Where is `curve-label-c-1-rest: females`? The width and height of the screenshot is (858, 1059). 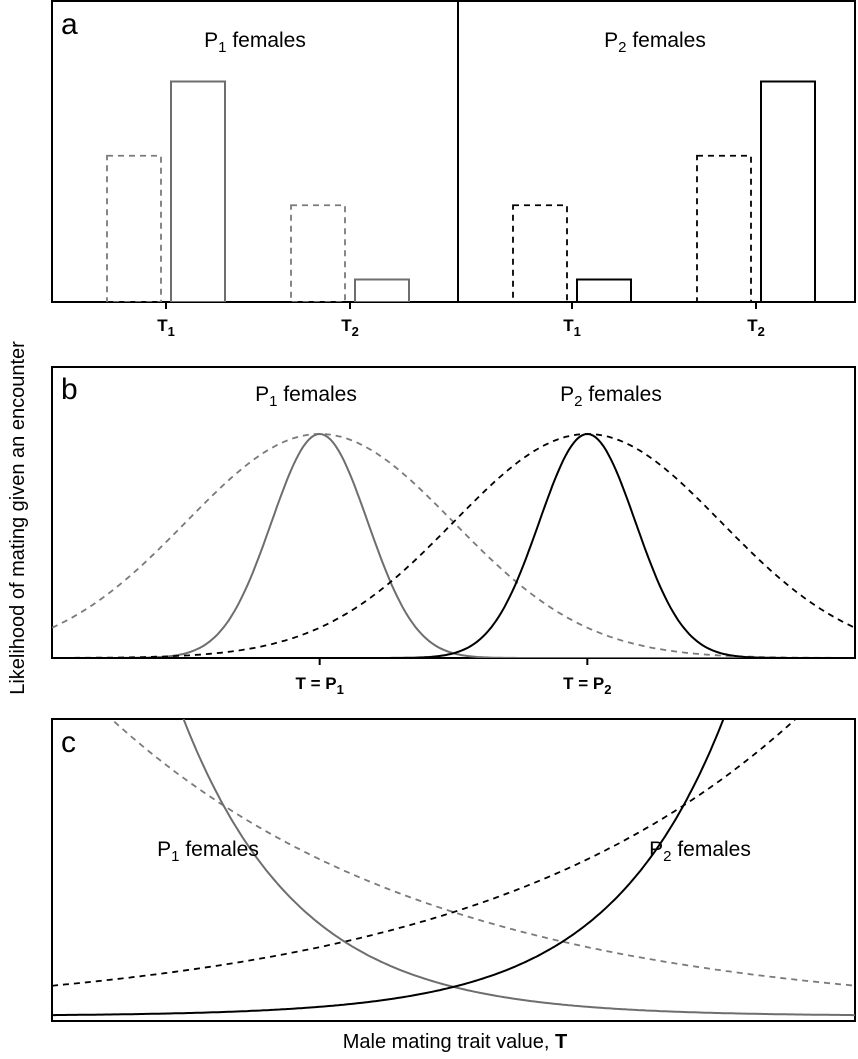
curve-label-c-1-rest: females is located at coordinates (218, 849).